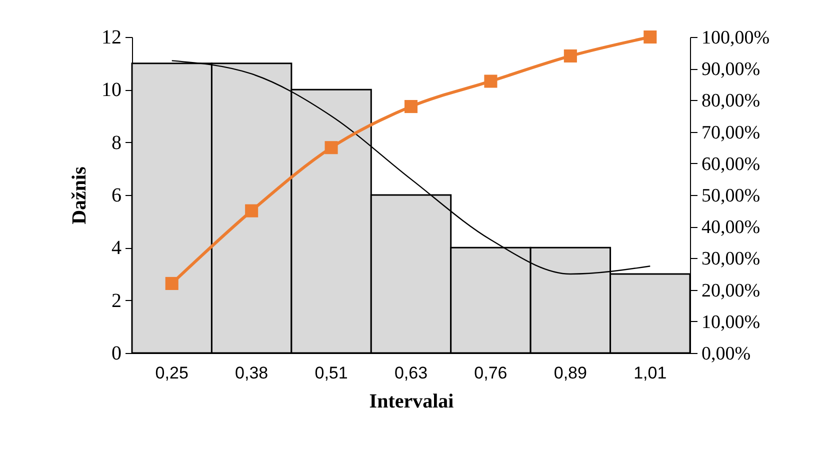  I want to click on y-axis-title: Dažnis, so click(79, 195).